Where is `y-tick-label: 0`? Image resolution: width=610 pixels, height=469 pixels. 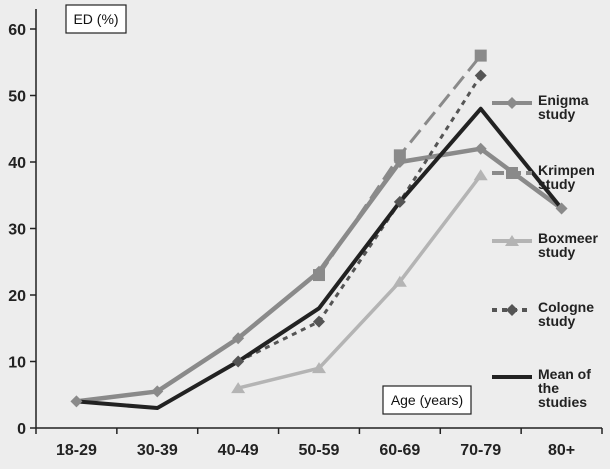 y-tick-label: 0 is located at coordinates (21, 429).